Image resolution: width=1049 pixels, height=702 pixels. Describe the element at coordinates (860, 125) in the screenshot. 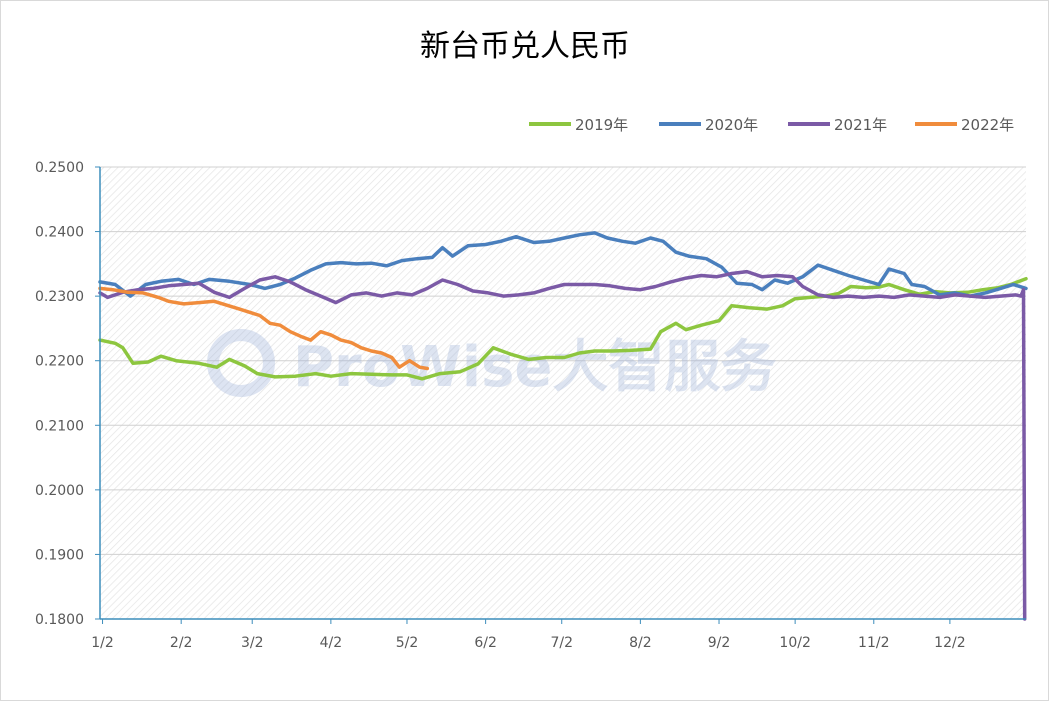

I see `legend-label-3: 2021年` at that location.